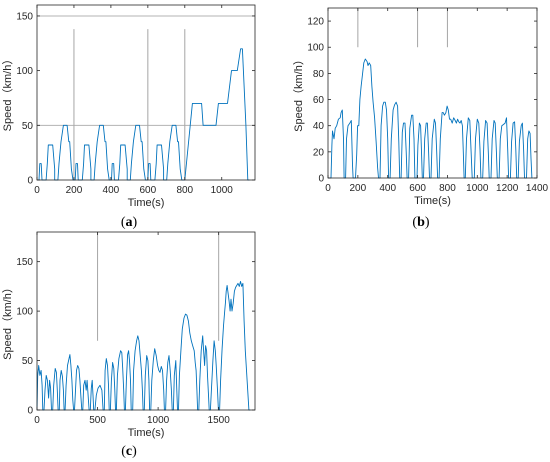  Describe the element at coordinates (319, 74) in the screenshot. I see `y-tick-label: 80` at that location.